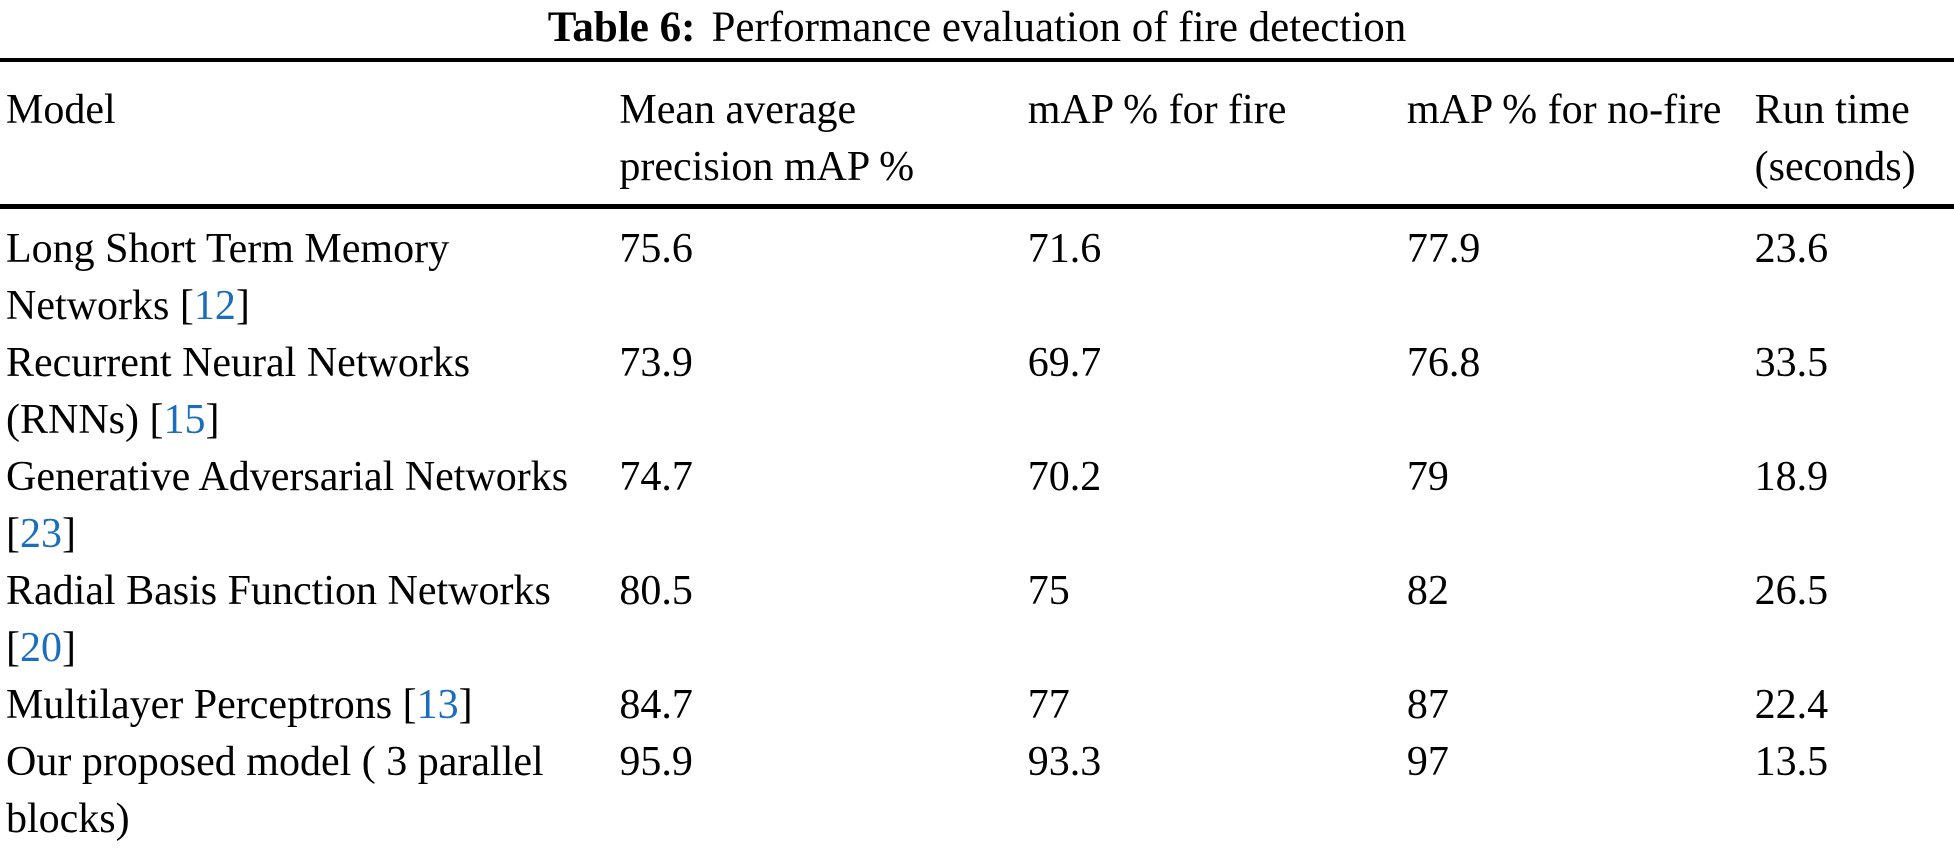 The height and width of the screenshot is (850, 1954). I want to click on model-cell: Radial Basis Function Networks [20], so click(309, 620).